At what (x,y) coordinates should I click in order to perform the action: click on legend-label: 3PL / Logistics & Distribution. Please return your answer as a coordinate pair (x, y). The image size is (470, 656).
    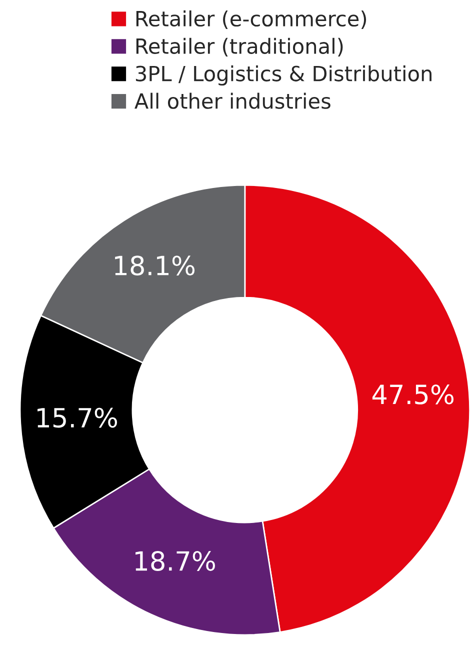
    Looking at the image, I should click on (284, 75).